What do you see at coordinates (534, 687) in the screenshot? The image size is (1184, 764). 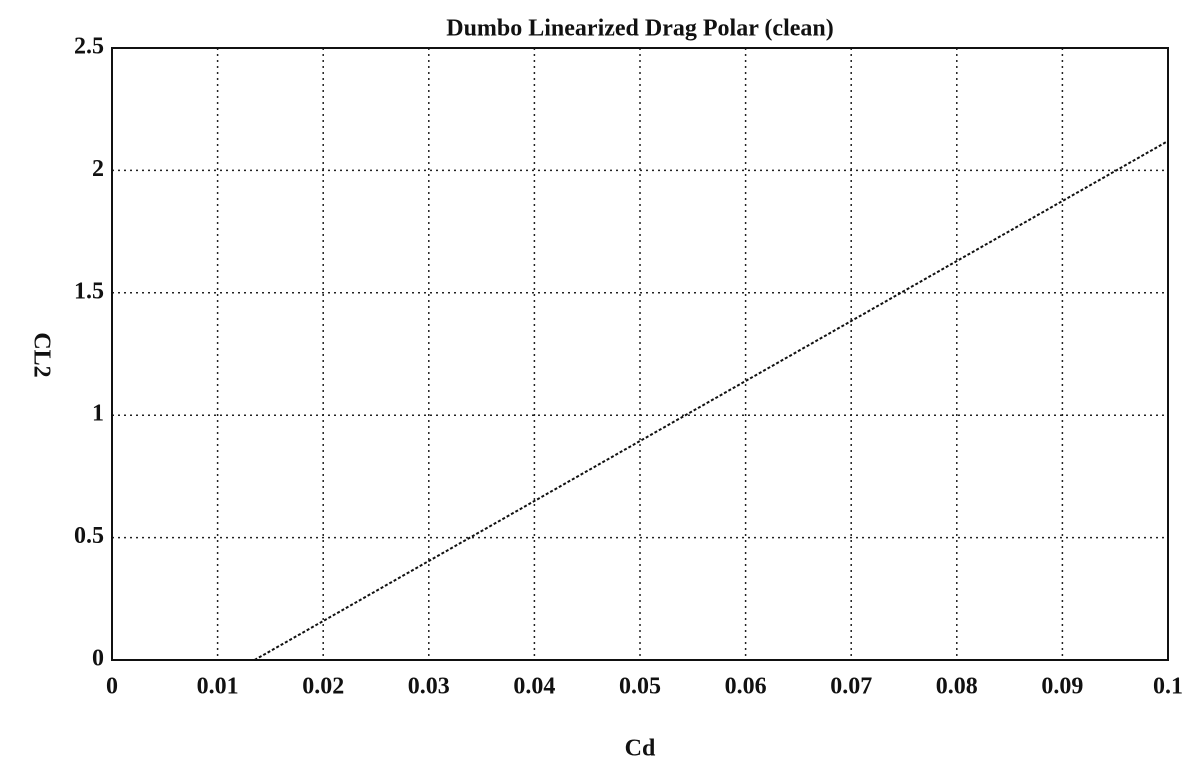 I see `x-tick-label: 0.04` at bounding box center [534, 687].